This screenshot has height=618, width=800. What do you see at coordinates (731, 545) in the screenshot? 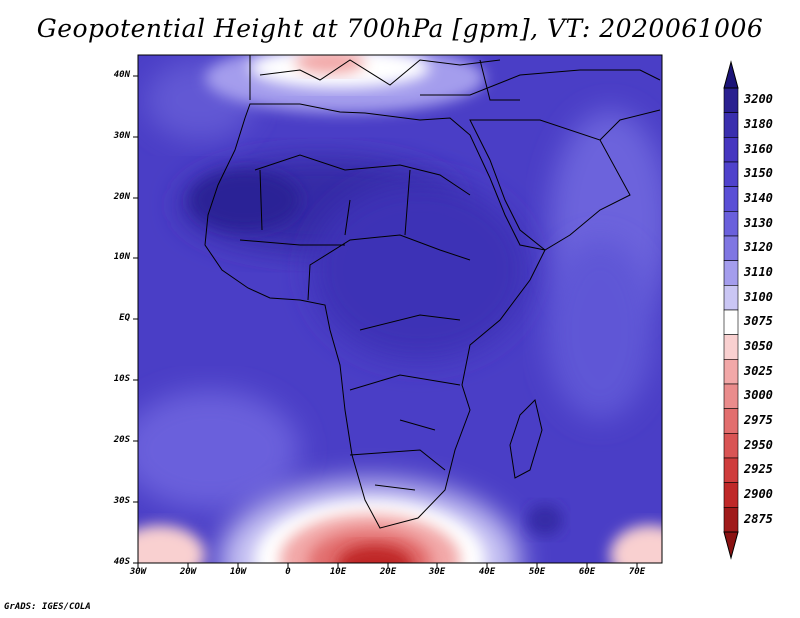
I see `colorbar-min-arrow` at bounding box center [731, 545].